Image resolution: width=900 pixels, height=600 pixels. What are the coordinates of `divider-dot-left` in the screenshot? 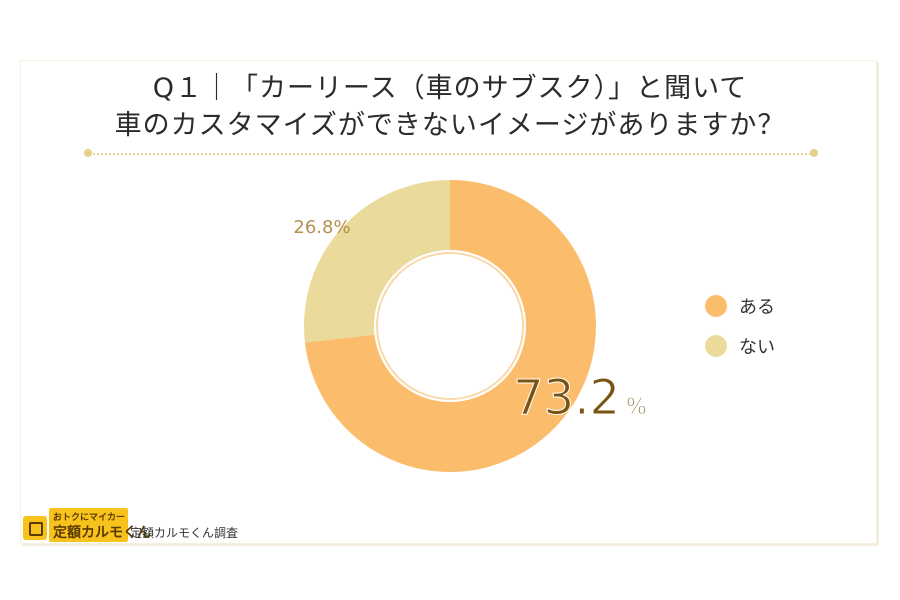 It's located at (88, 153).